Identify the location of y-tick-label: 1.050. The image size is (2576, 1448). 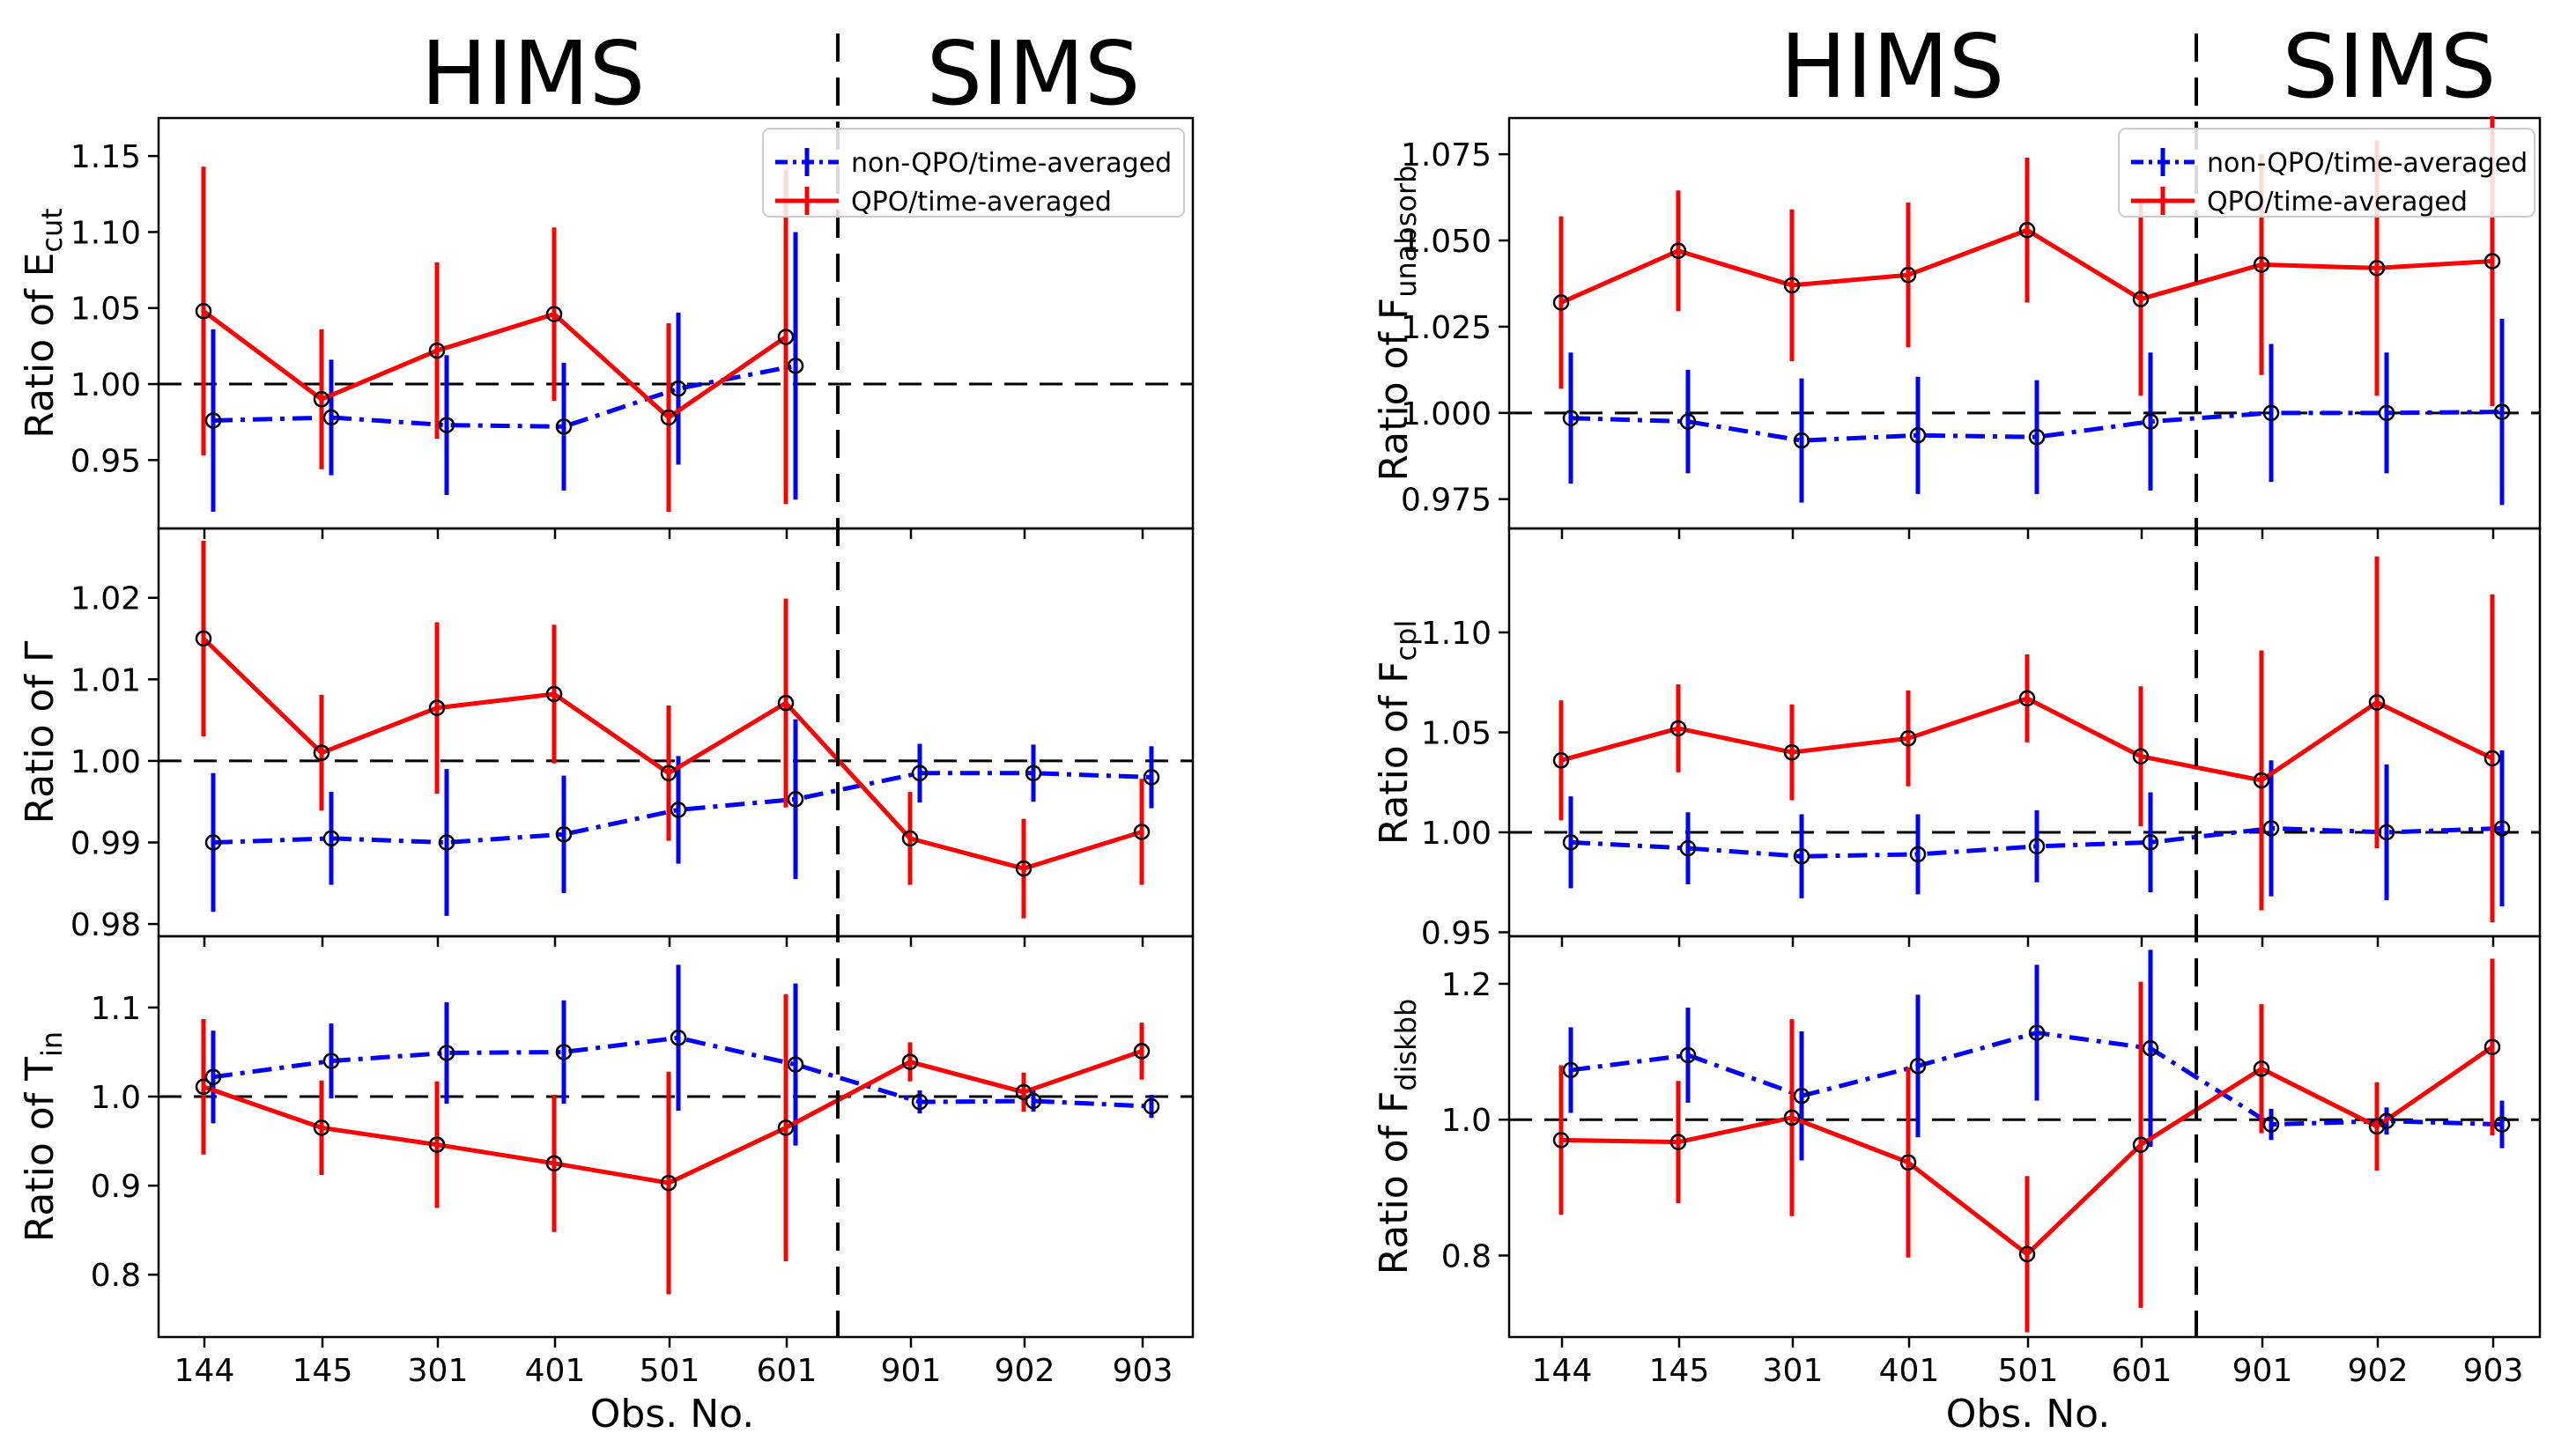
(1446, 242).